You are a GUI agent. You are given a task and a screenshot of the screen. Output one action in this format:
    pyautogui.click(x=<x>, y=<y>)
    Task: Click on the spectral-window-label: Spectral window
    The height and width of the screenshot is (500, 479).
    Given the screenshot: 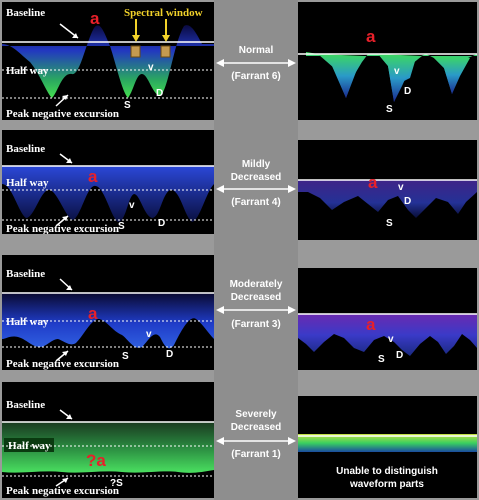 What is the action you would take?
    pyautogui.click(x=163, y=13)
    